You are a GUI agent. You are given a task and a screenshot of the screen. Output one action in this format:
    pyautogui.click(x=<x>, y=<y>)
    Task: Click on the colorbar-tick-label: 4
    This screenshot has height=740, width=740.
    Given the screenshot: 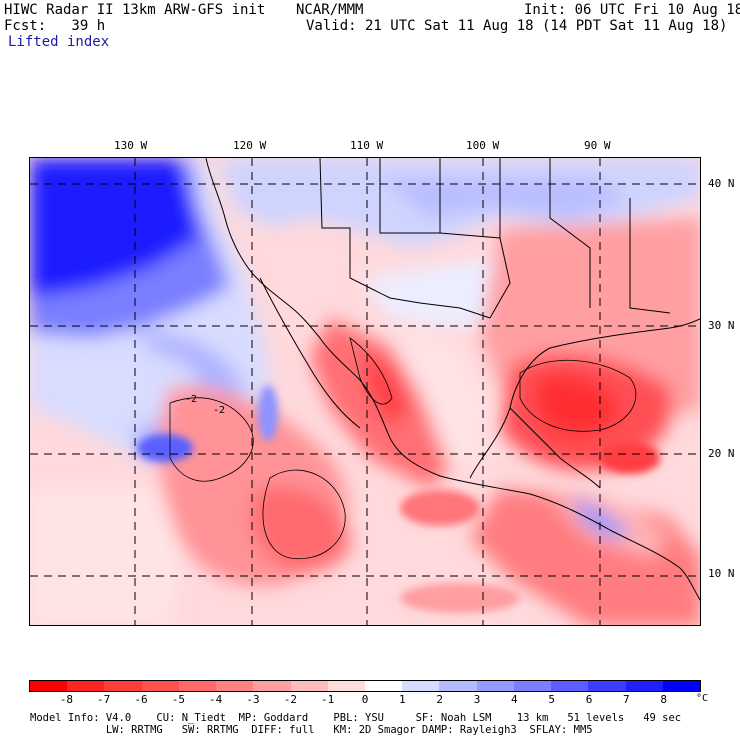 What is the action you would take?
    pyautogui.click(x=514, y=699)
    